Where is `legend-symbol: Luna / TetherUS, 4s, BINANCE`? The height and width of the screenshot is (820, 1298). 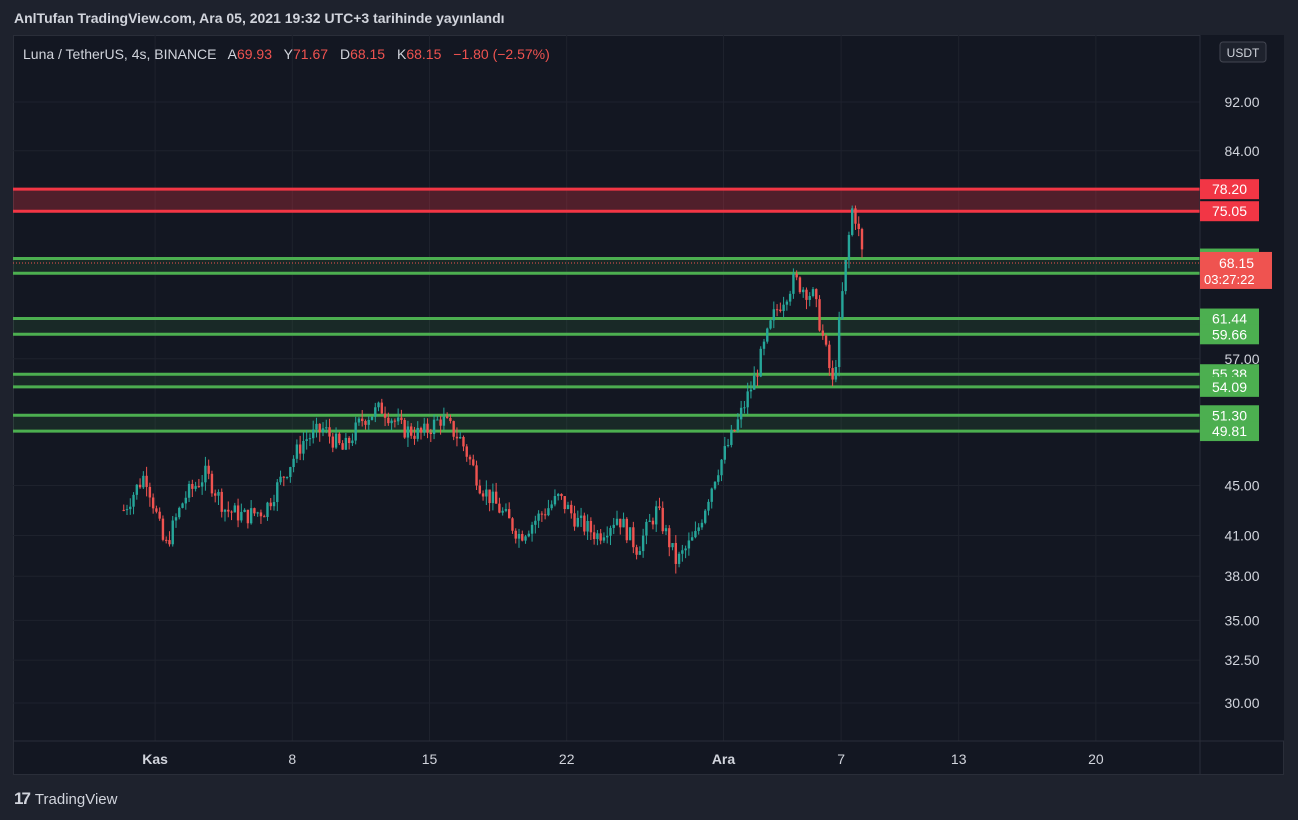
legend-symbol: Luna / TetherUS, 4s, BINANCE is located at coordinates (120, 54).